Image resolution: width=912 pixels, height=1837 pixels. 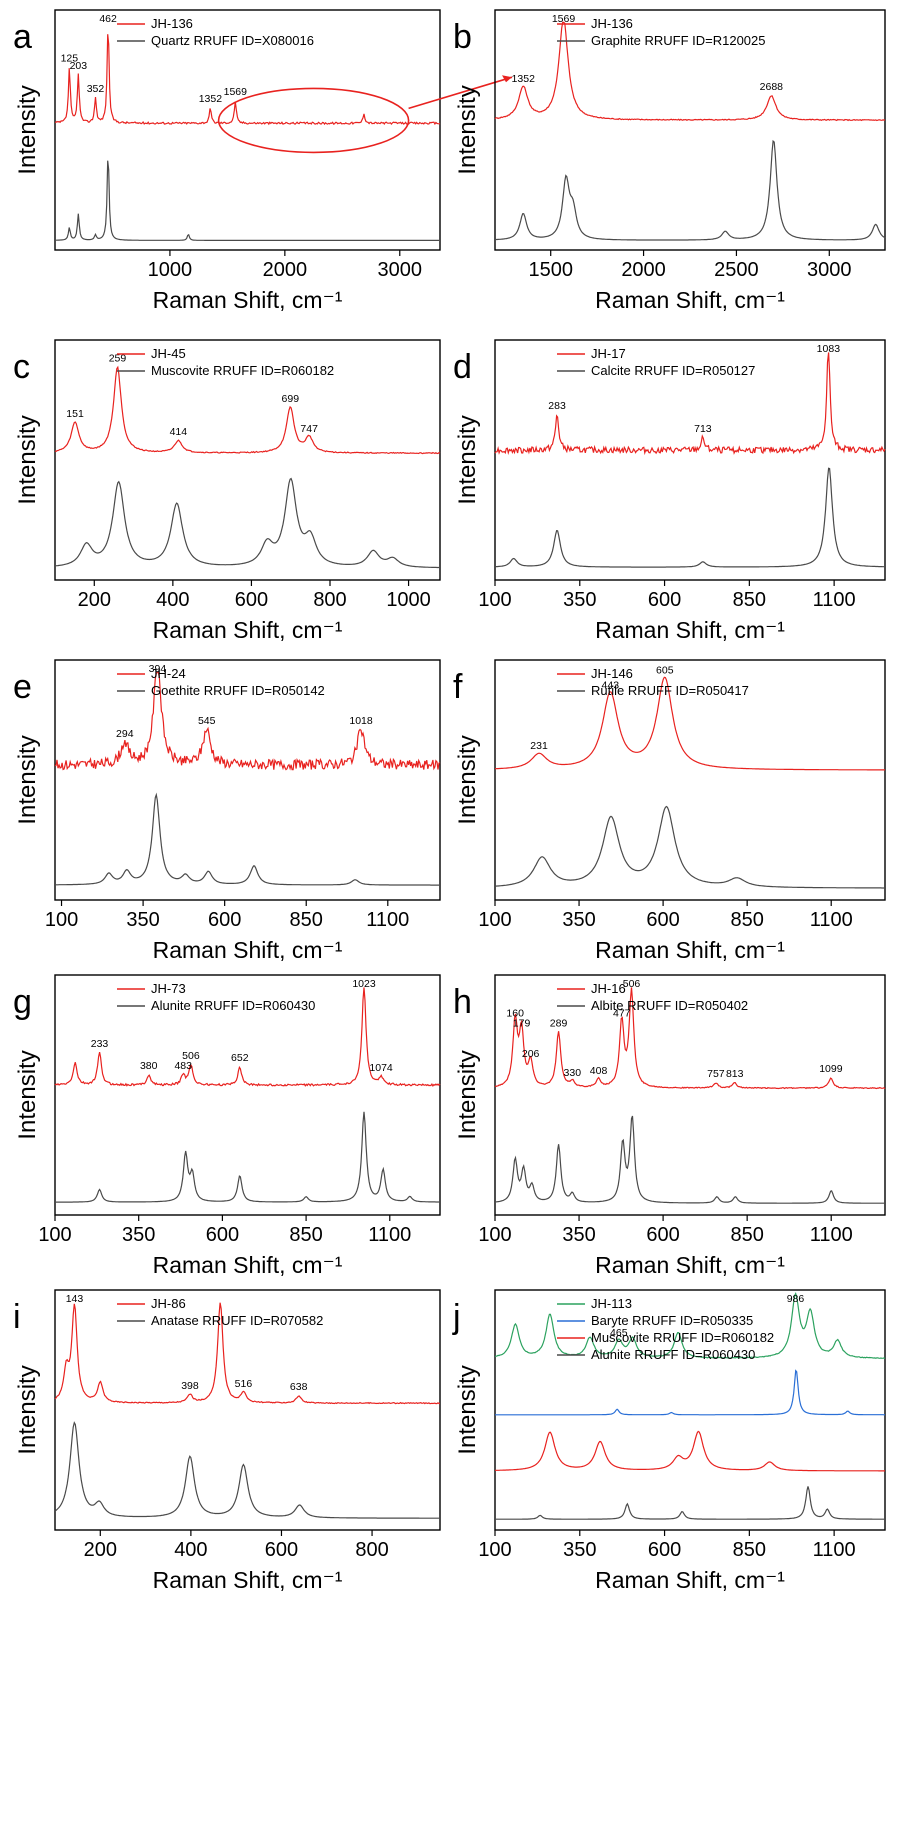 I want to click on x-tick-label: 3000, so click(x=400, y=270).